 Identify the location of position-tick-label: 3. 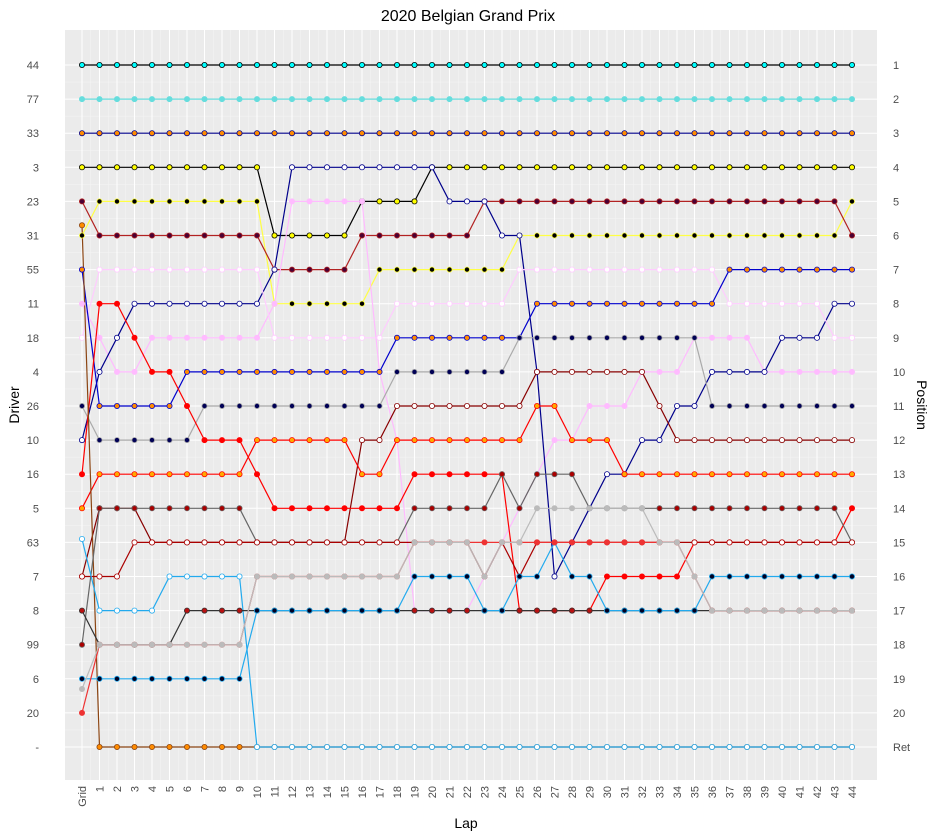
(896, 134).